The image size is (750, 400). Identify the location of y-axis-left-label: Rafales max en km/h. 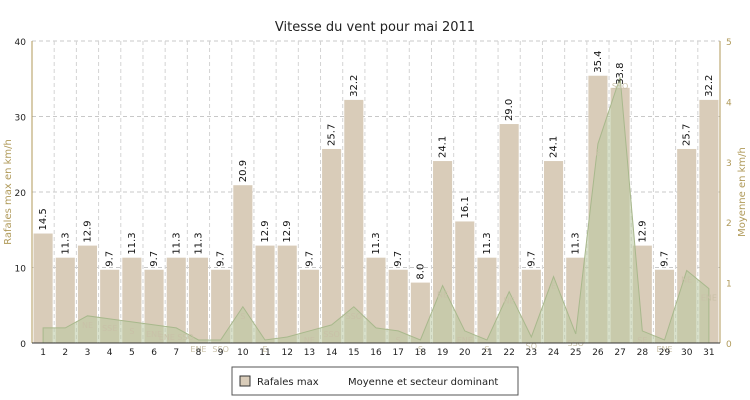
(8, 192).